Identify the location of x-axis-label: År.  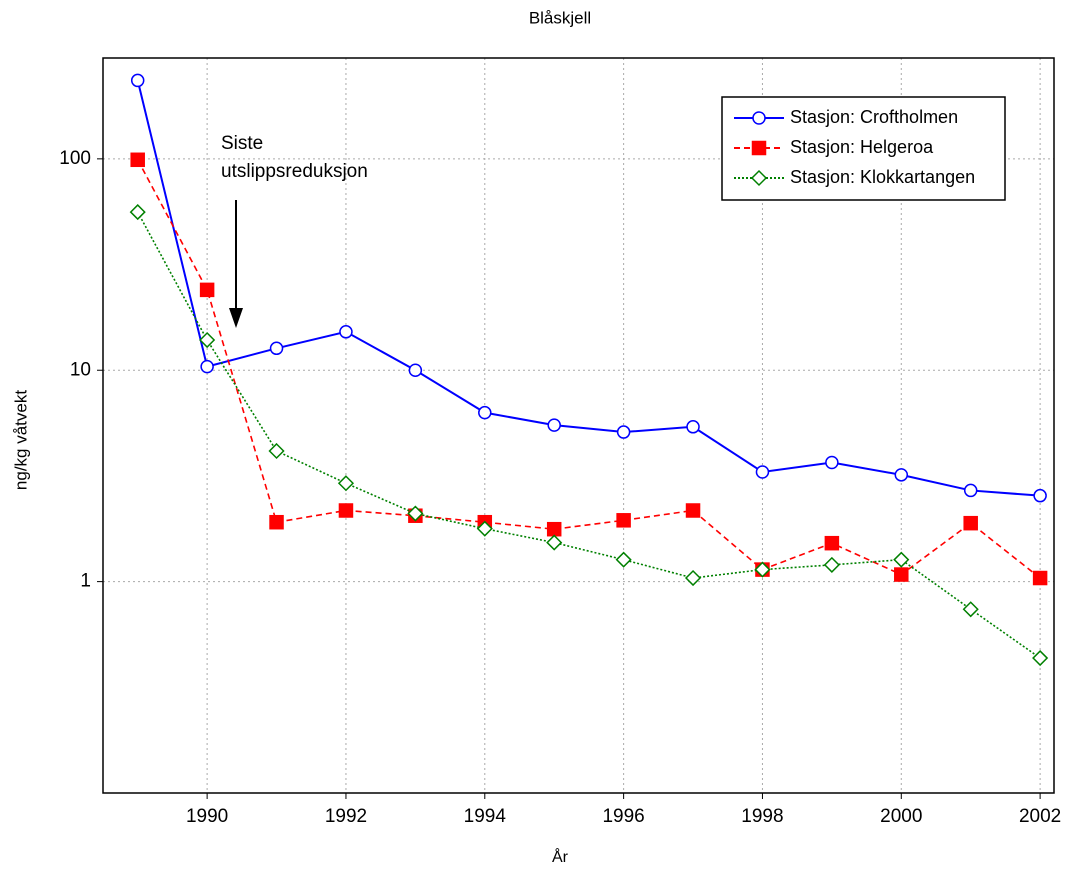
(560, 856).